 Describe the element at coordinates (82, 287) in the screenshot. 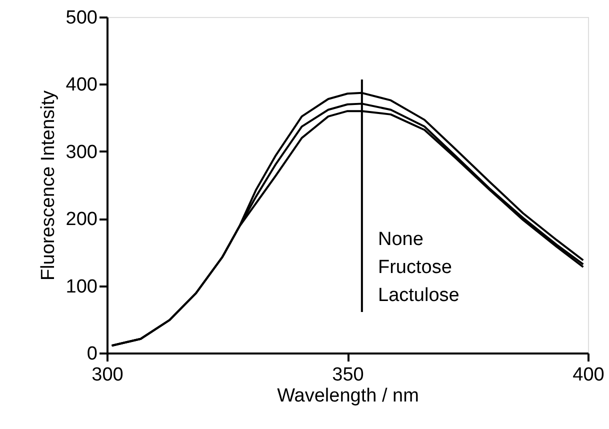

I see `y-tick-label: 100` at that location.